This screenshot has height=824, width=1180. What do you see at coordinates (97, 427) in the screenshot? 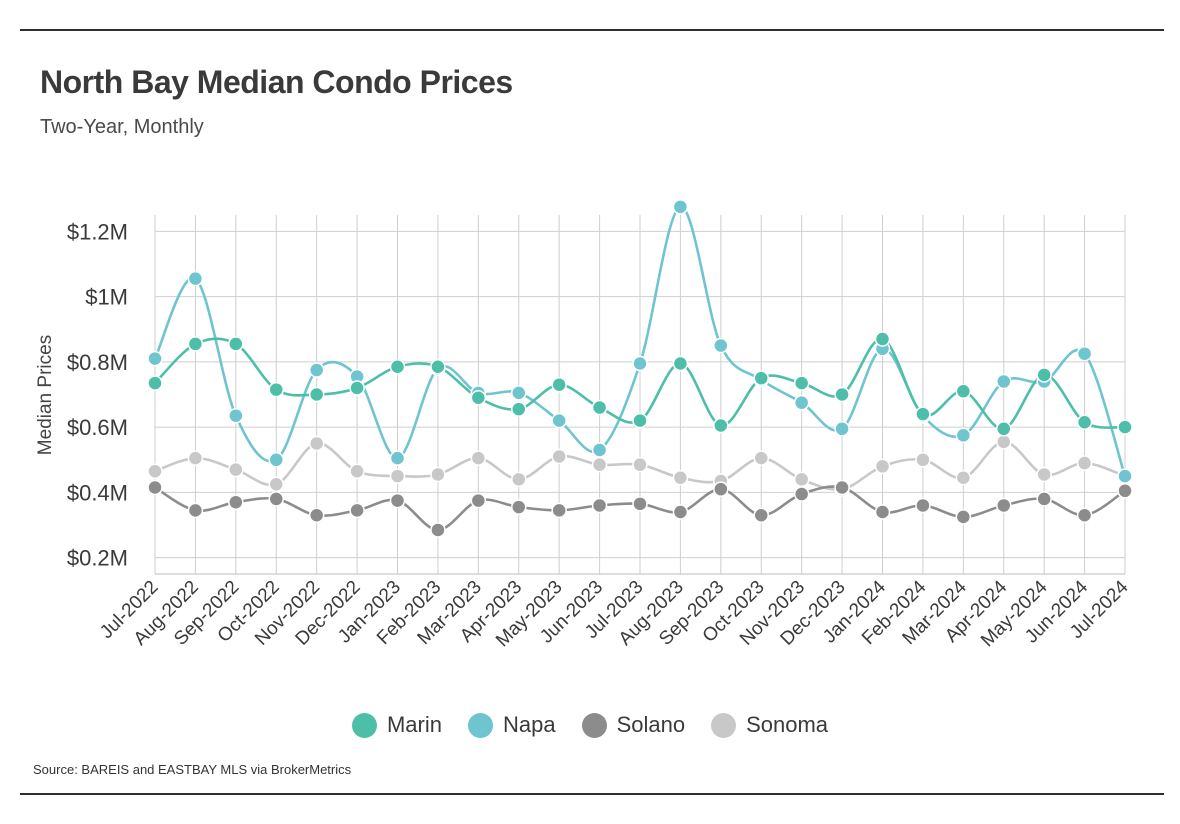
I see `y-tick-label: $0.6M` at bounding box center [97, 427].